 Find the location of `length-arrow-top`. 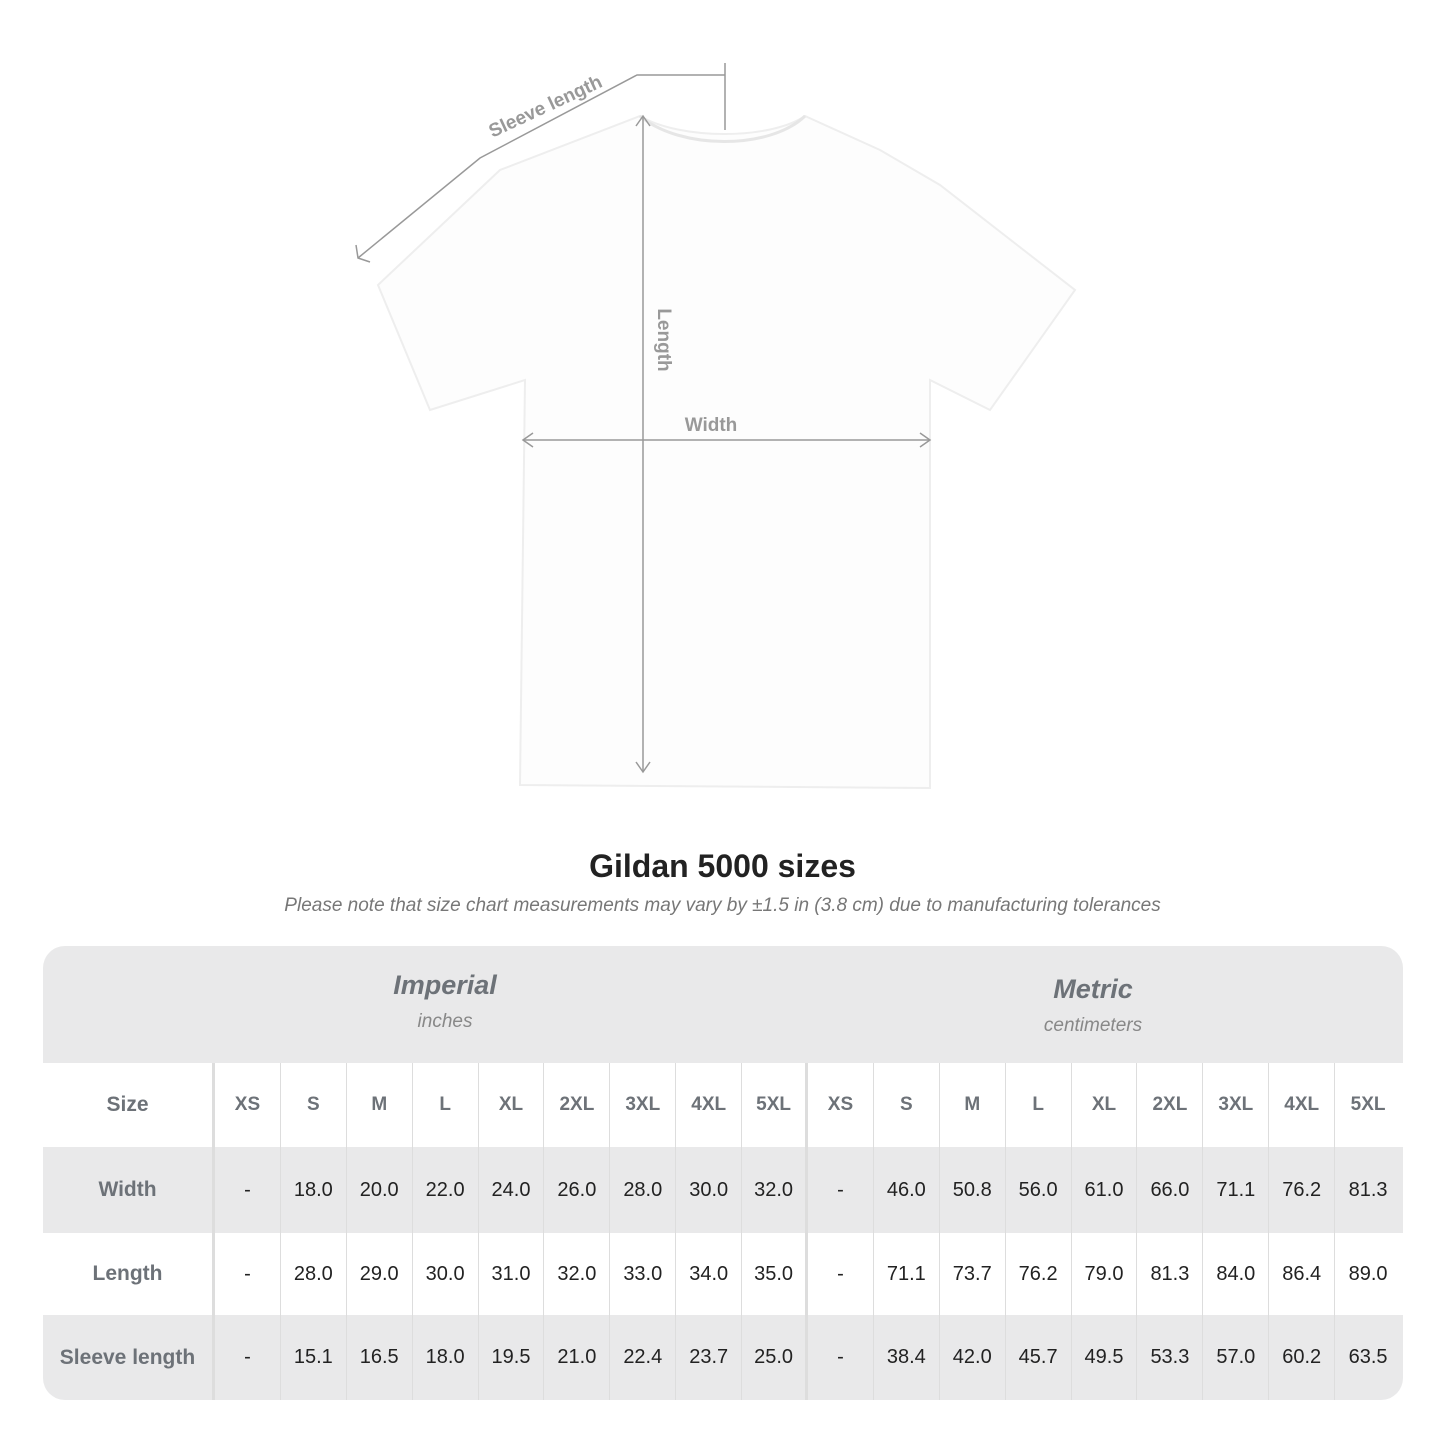

length-arrow-top is located at coordinates (643, 120).